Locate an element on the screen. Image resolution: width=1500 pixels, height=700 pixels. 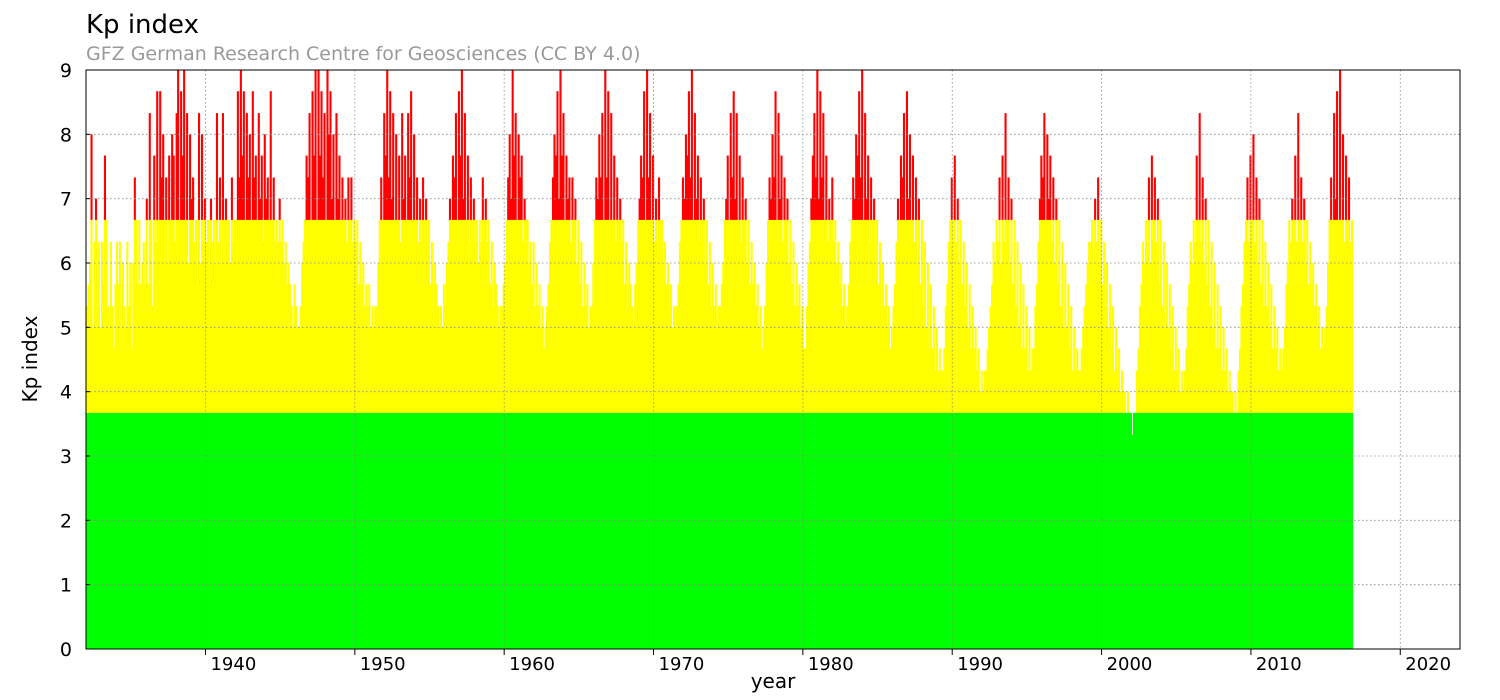
y-tick-label: 7 is located at coordinates (66, 200).